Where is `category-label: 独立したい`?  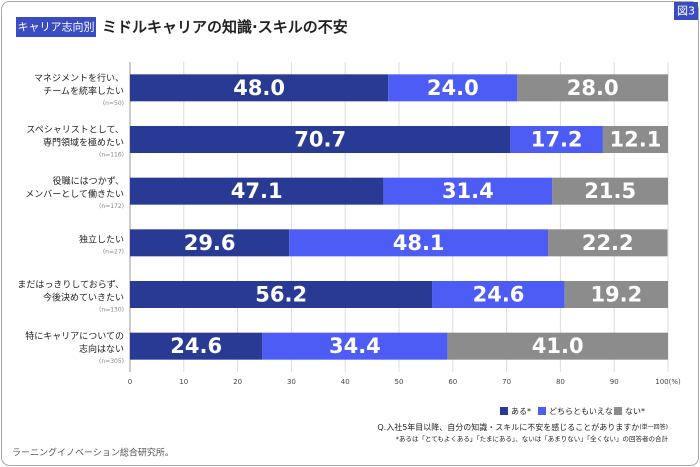 category-label: 独立したい is located at coordinates (101, 239).